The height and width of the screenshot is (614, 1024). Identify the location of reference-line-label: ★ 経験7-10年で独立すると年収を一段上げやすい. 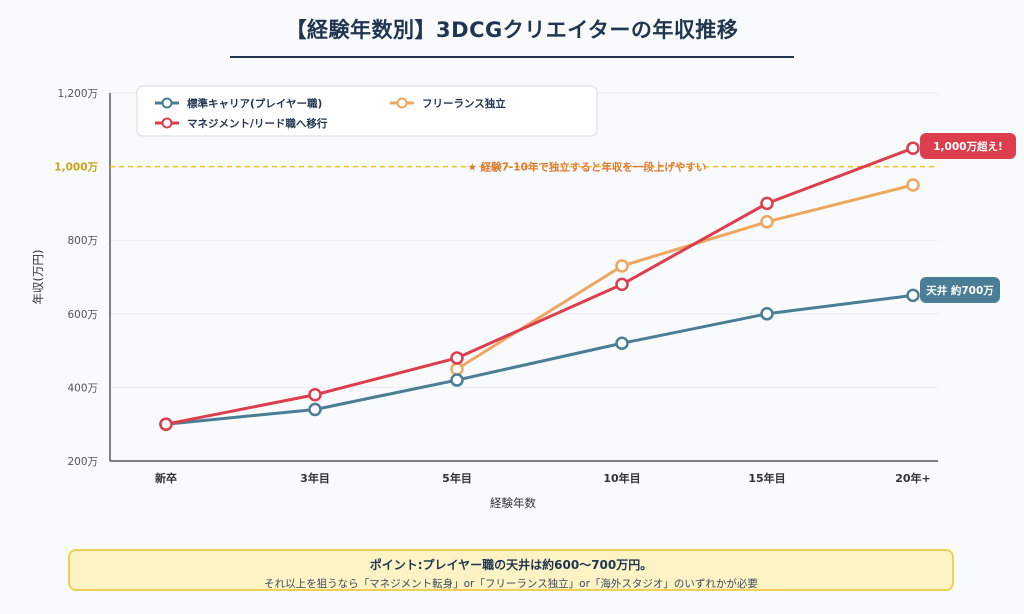
(587, 167).